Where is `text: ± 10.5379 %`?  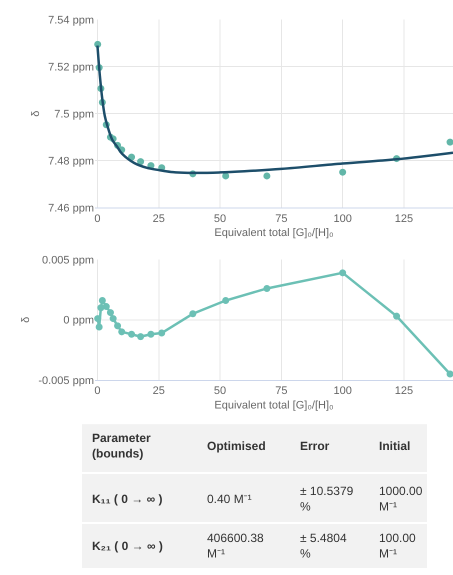 text: ± 10.5379 % is located at coordinates (327, 499).